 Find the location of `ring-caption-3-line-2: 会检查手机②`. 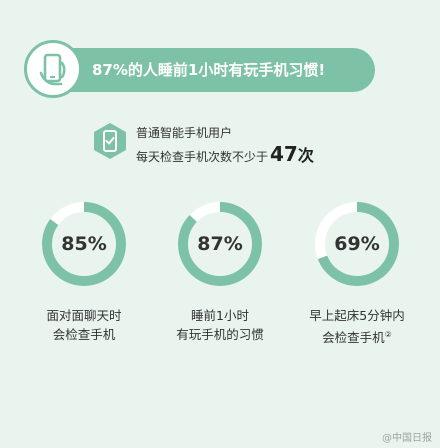

ring-caption-3-line-2: 会检查手机② is located at coordinates (357, 336).